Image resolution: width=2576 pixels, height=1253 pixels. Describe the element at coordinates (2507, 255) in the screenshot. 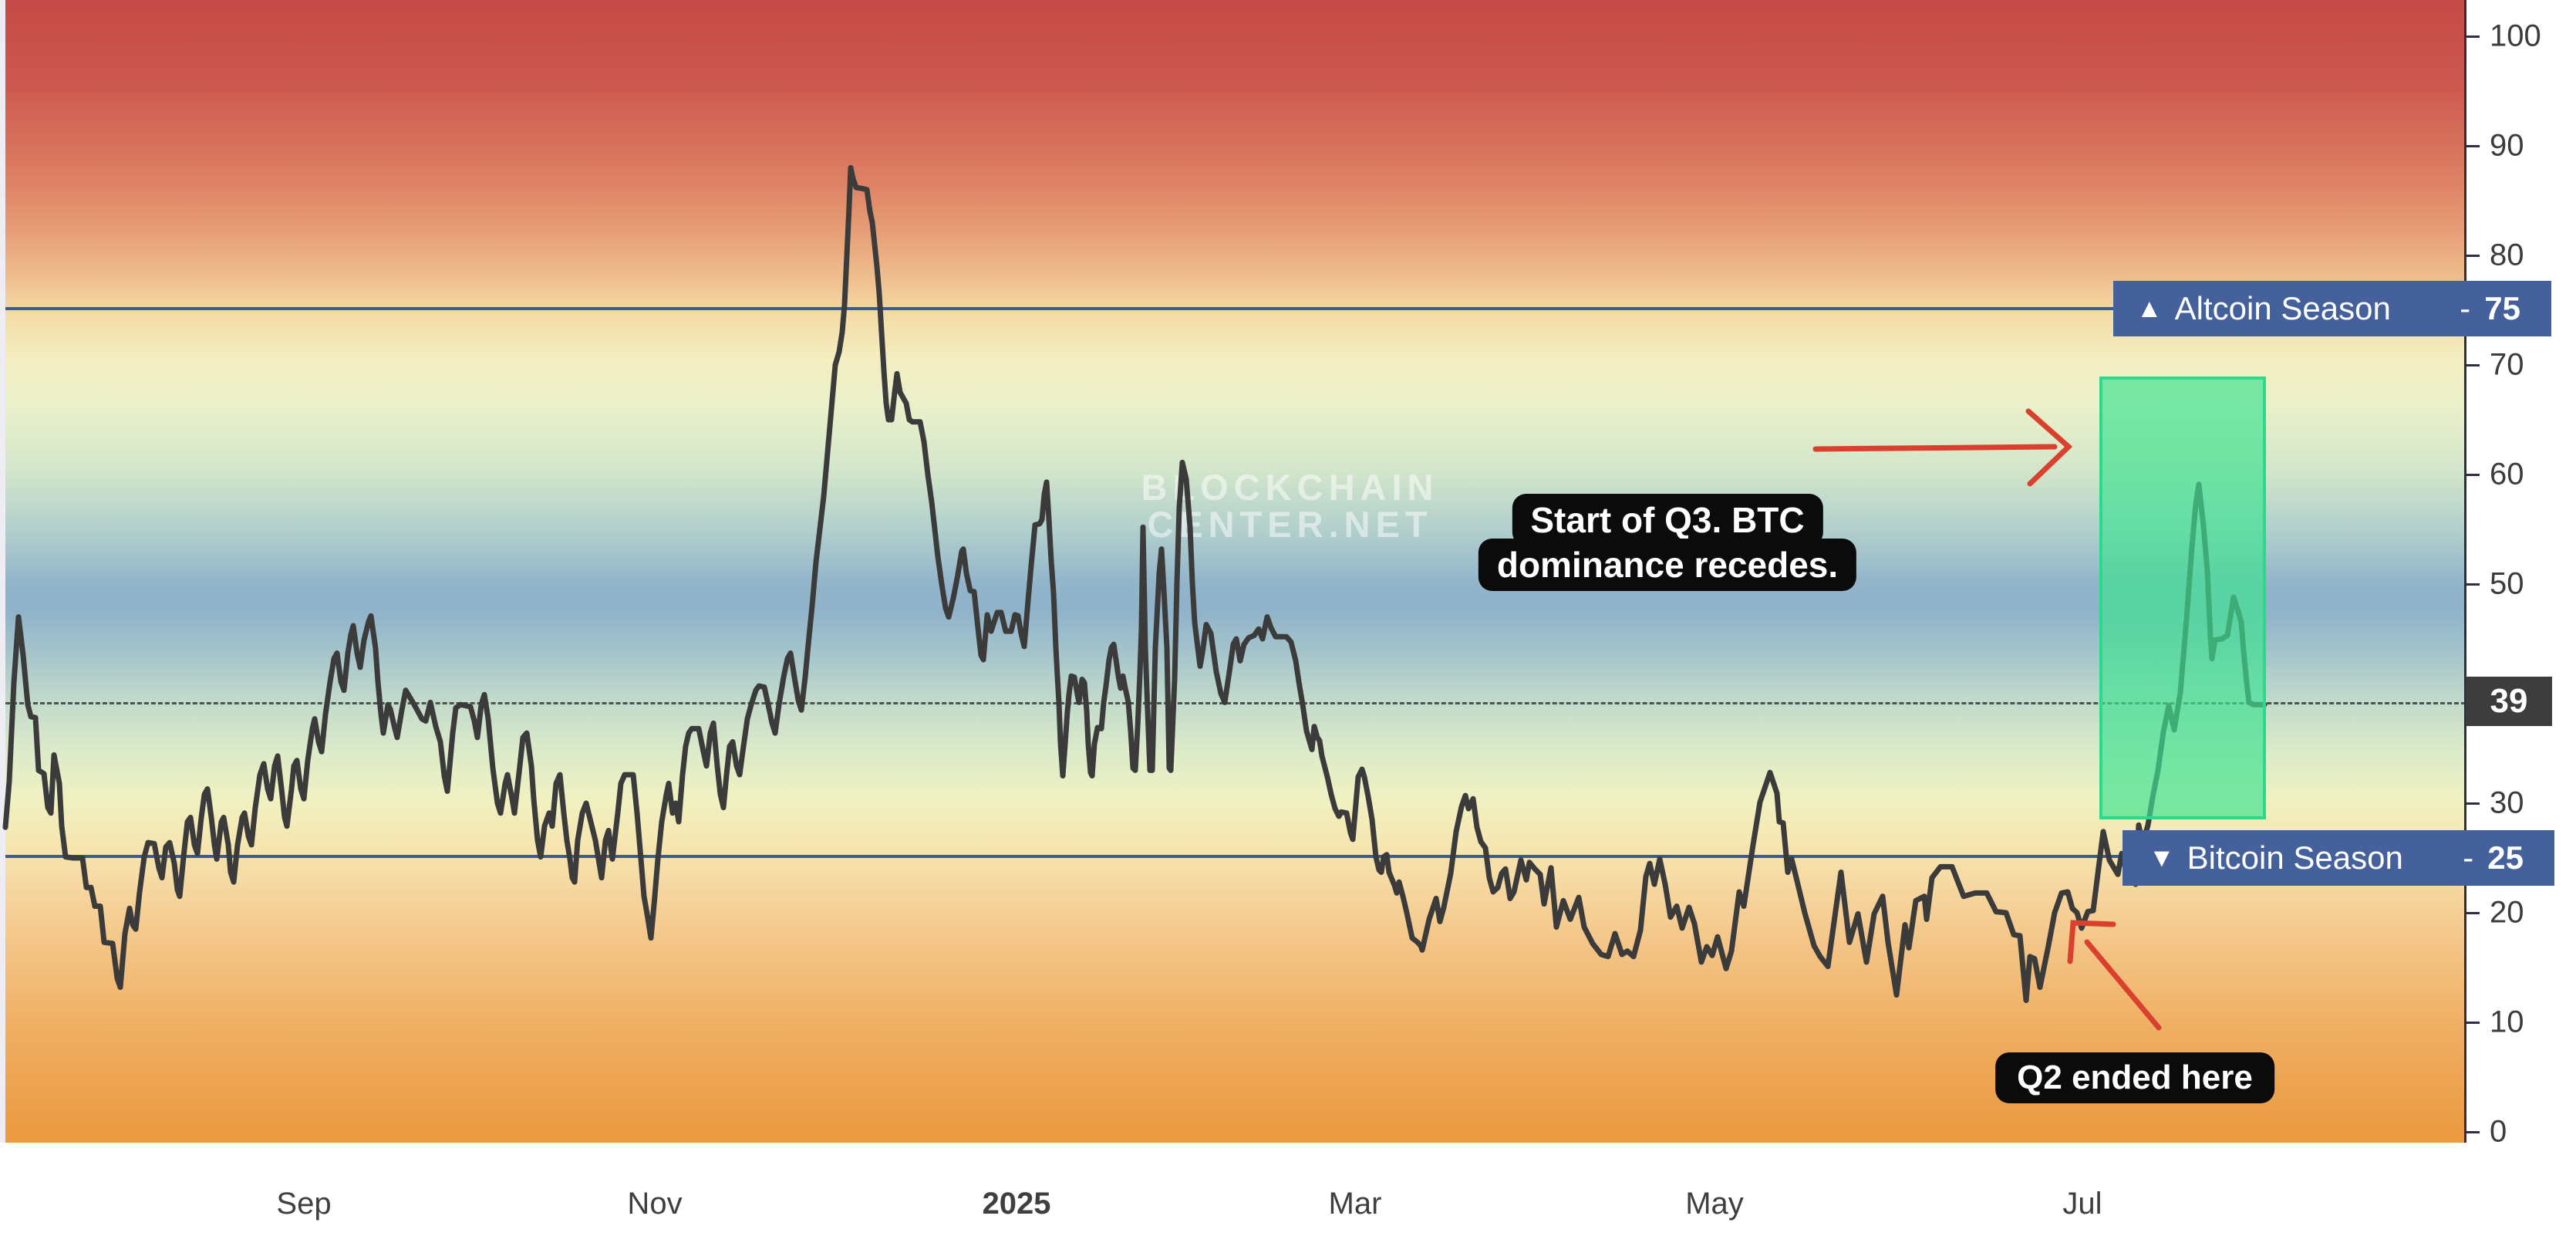

I see `y-tick-label-80: 80` at that location.